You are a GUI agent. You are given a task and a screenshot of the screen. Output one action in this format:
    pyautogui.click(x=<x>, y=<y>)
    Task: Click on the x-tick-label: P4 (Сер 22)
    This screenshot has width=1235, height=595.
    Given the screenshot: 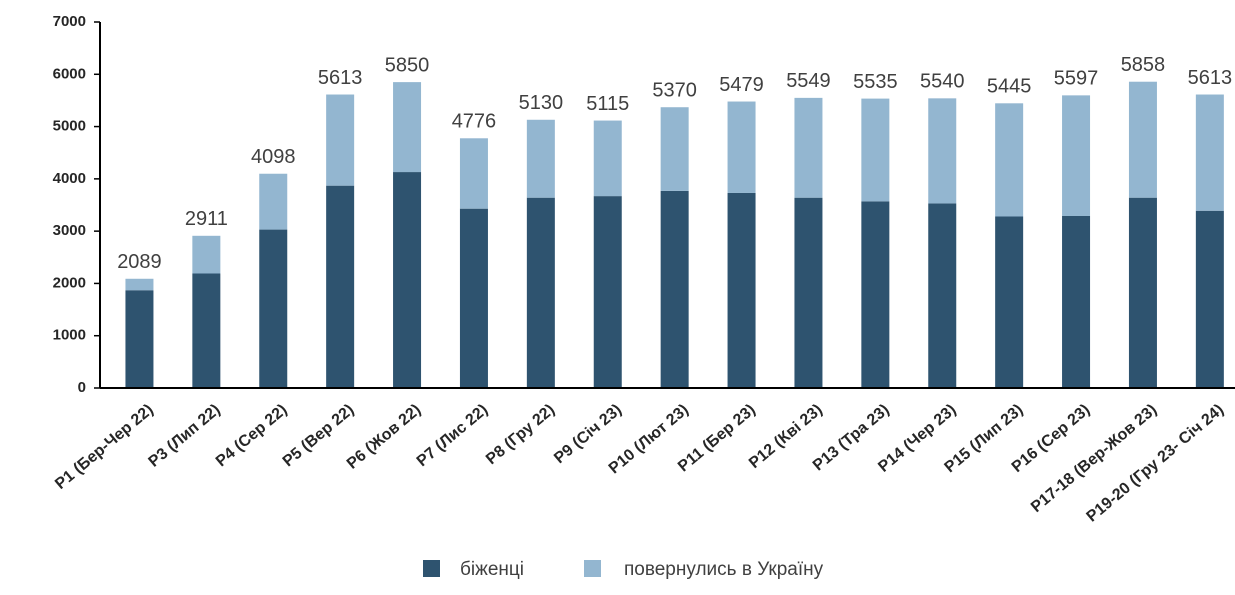 What is the action you would take?
    pyautogui.click(x=252, y=435)
    